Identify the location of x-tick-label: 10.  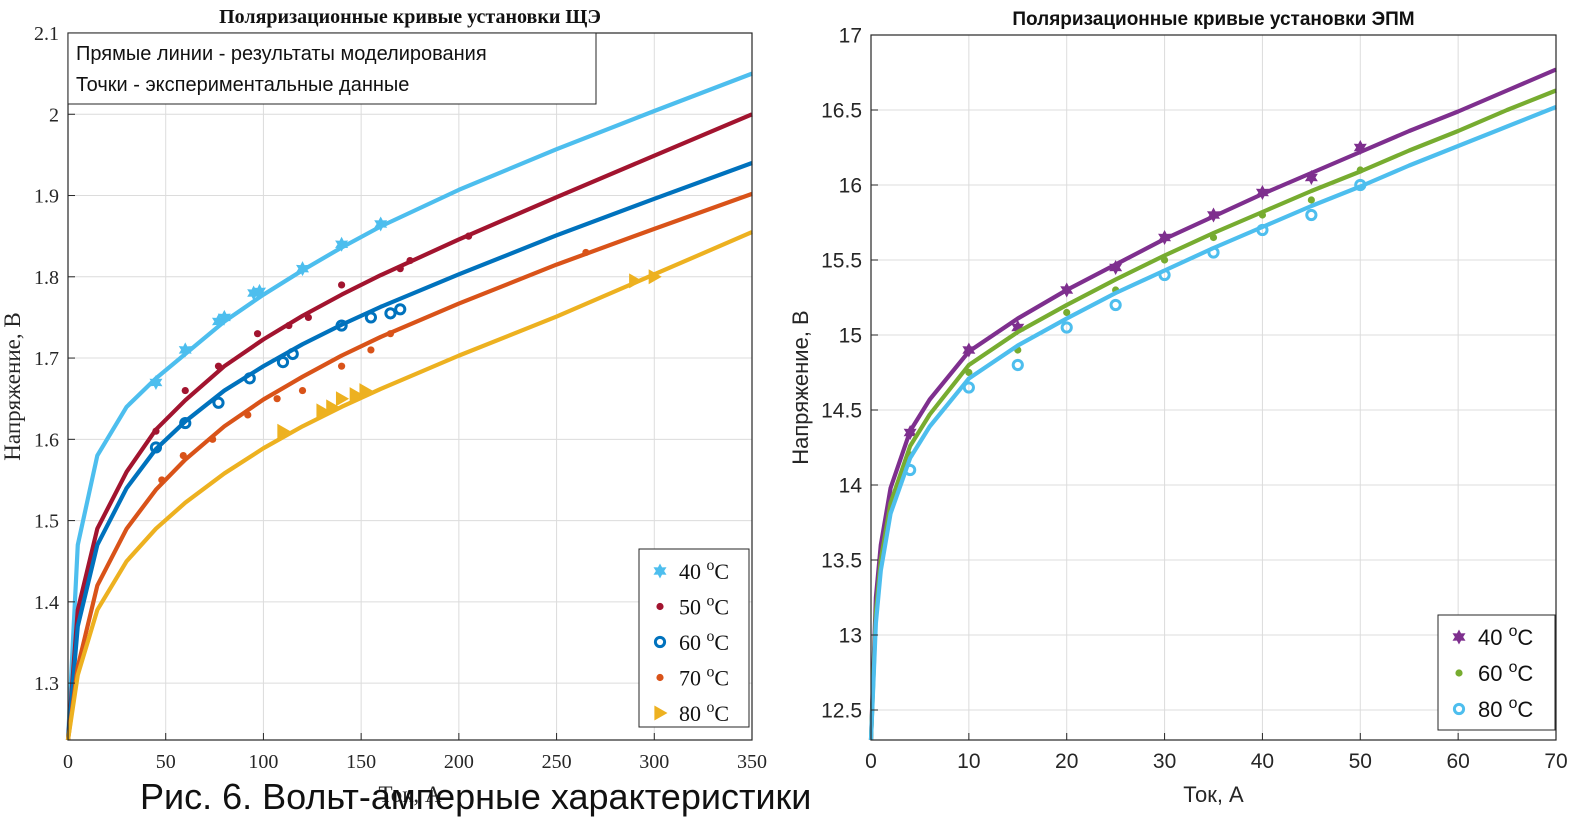
(968, 761).